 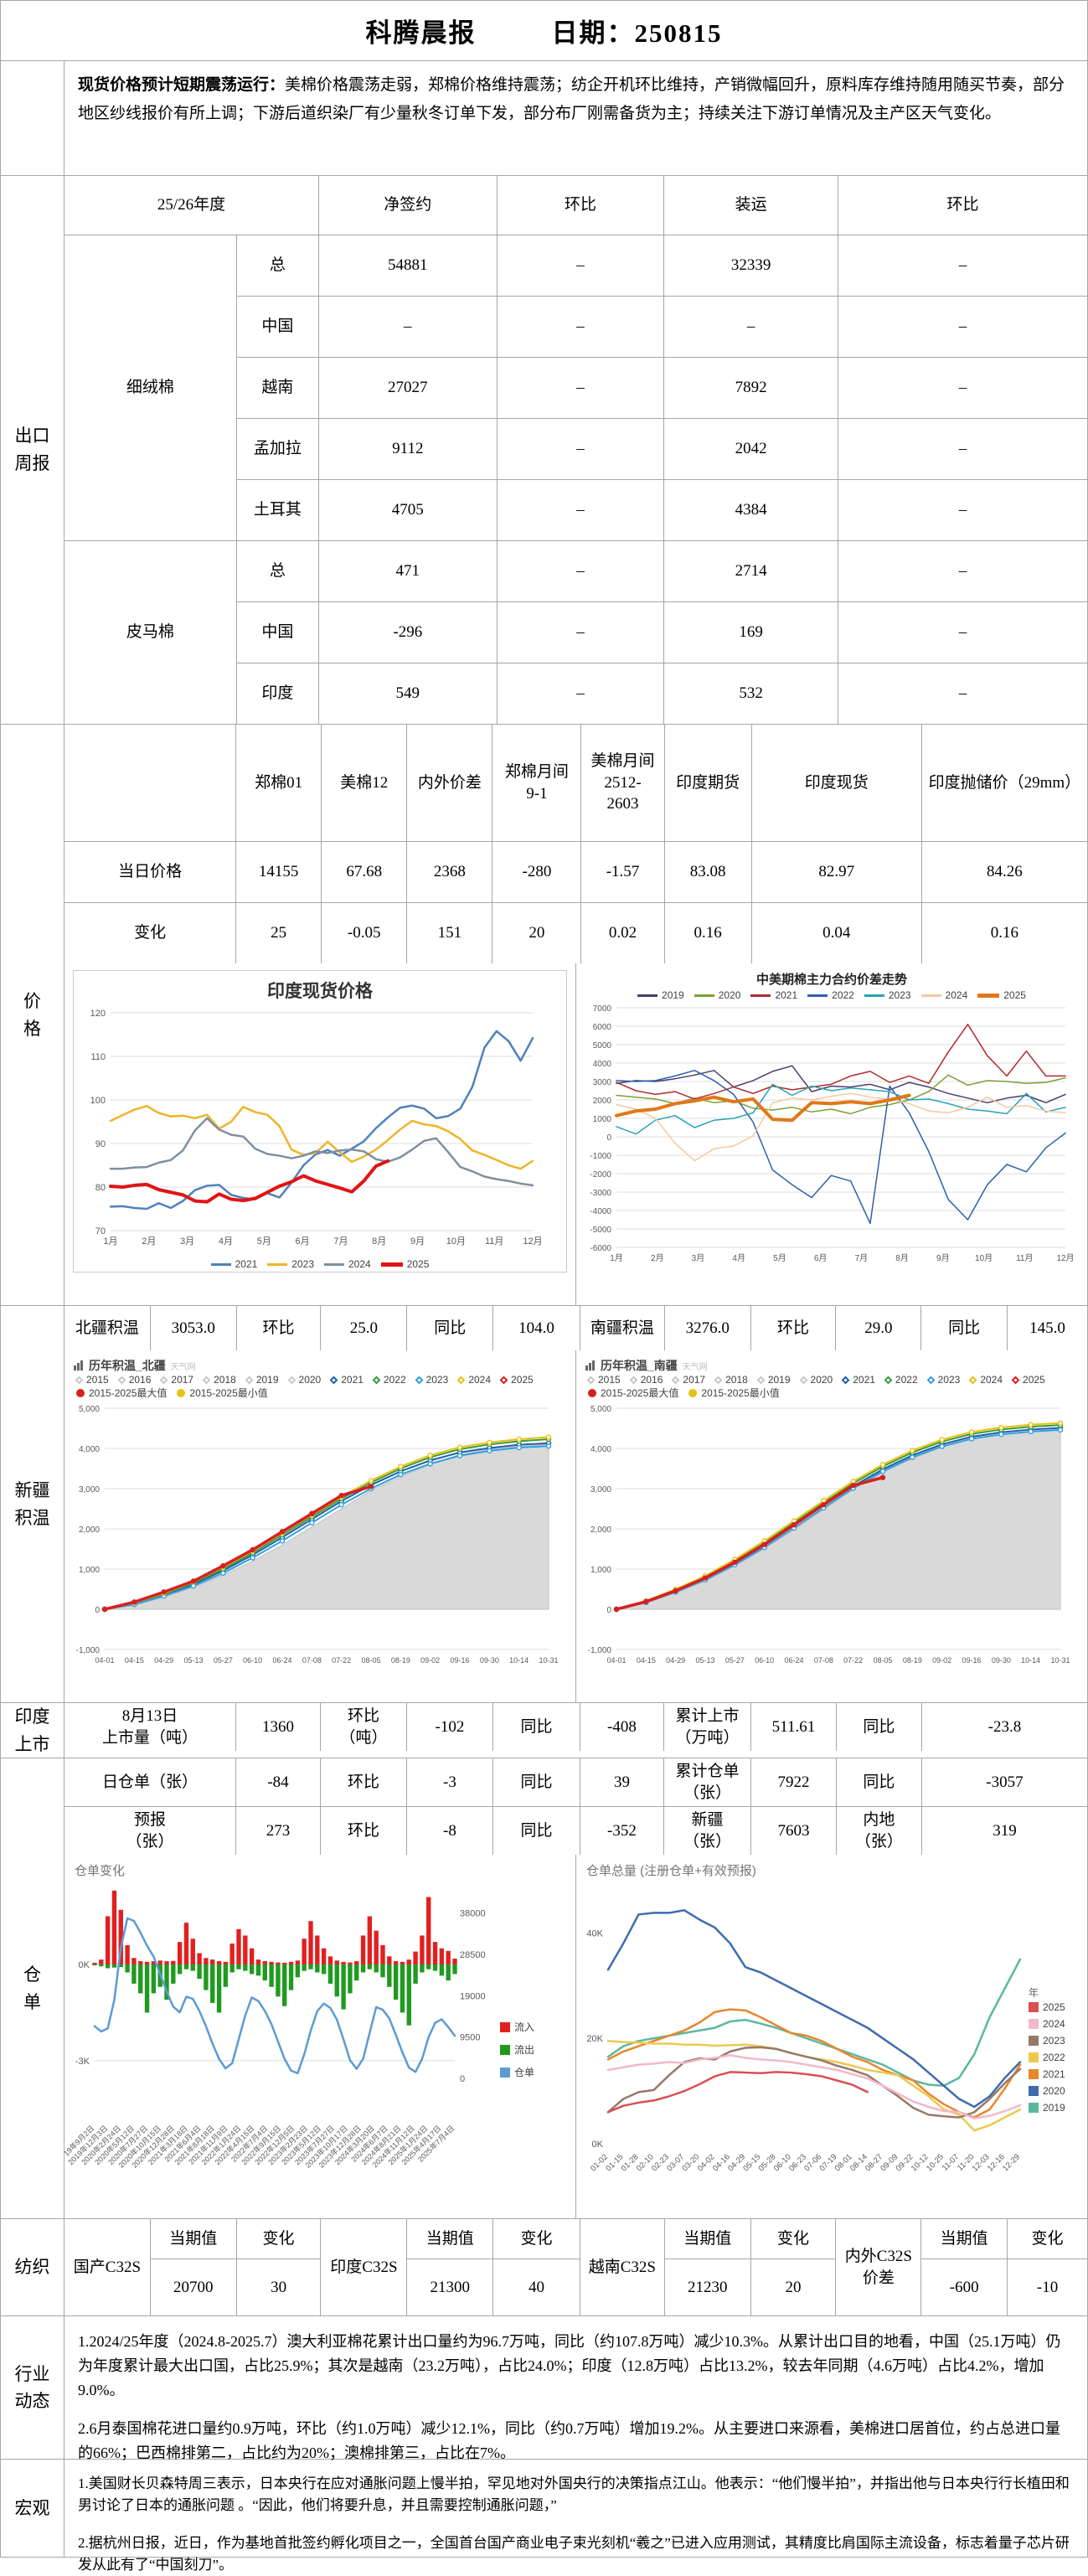 I want to click on price-header: 内外价差, so click(x=449, y=783).